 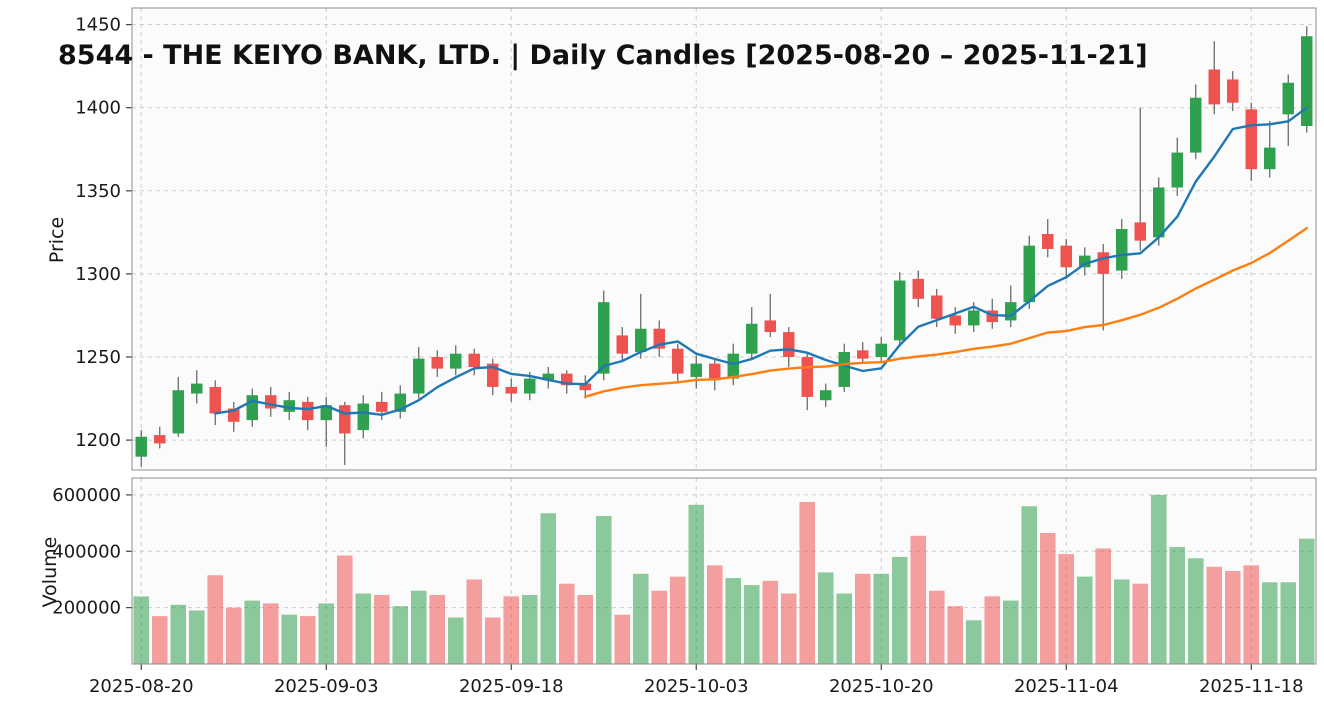 I want to click on ma-line-ma25, so click(x=946, y=312).